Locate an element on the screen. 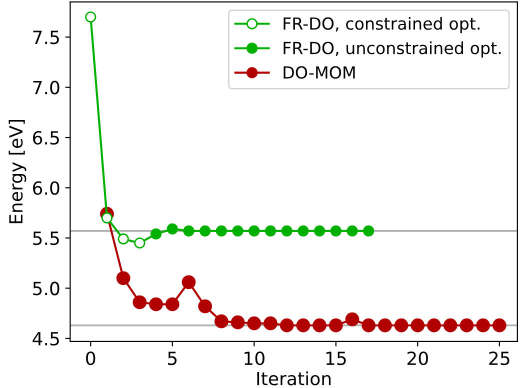  x-tick-label: 0 is located at coordinates (91, 358).